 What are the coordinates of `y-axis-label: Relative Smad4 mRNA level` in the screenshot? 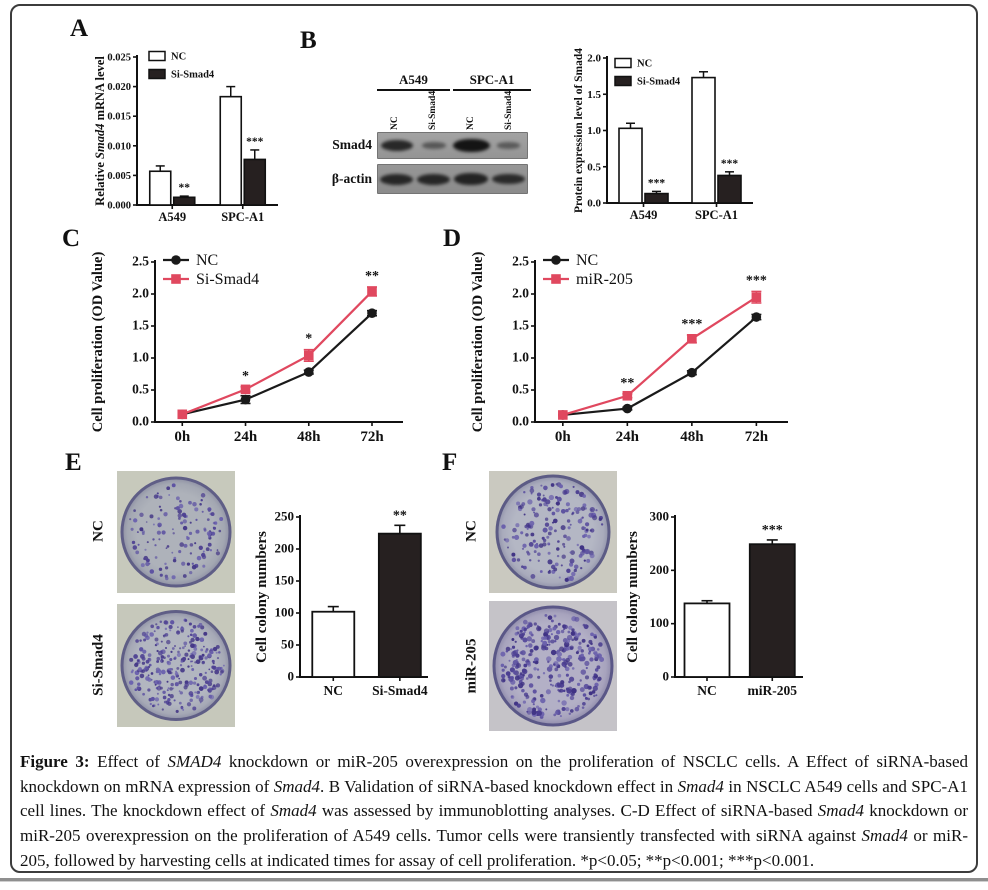 It's located at (100, 131).